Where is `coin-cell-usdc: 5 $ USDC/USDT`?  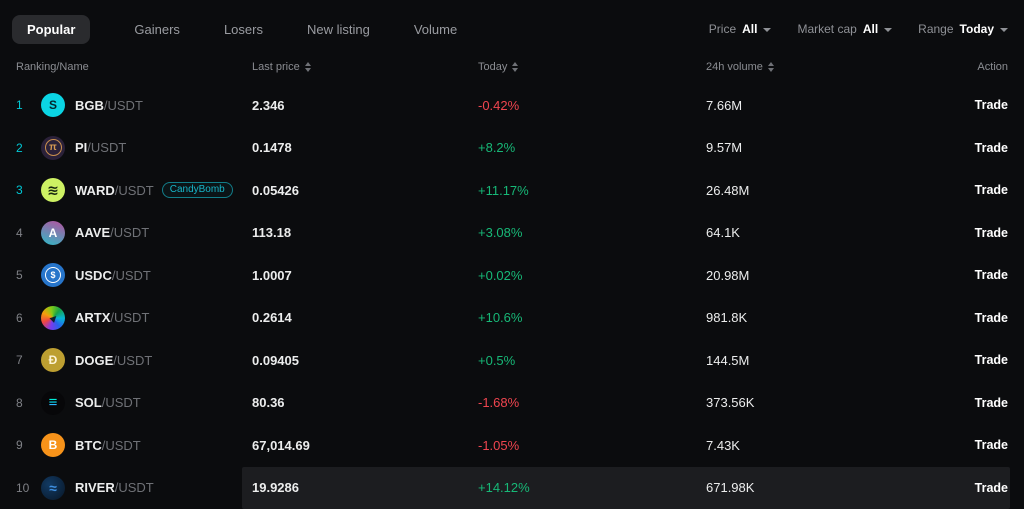
coin-cell-usdc: 5 $ USDC/USDT is located at coordinates (134, 275).